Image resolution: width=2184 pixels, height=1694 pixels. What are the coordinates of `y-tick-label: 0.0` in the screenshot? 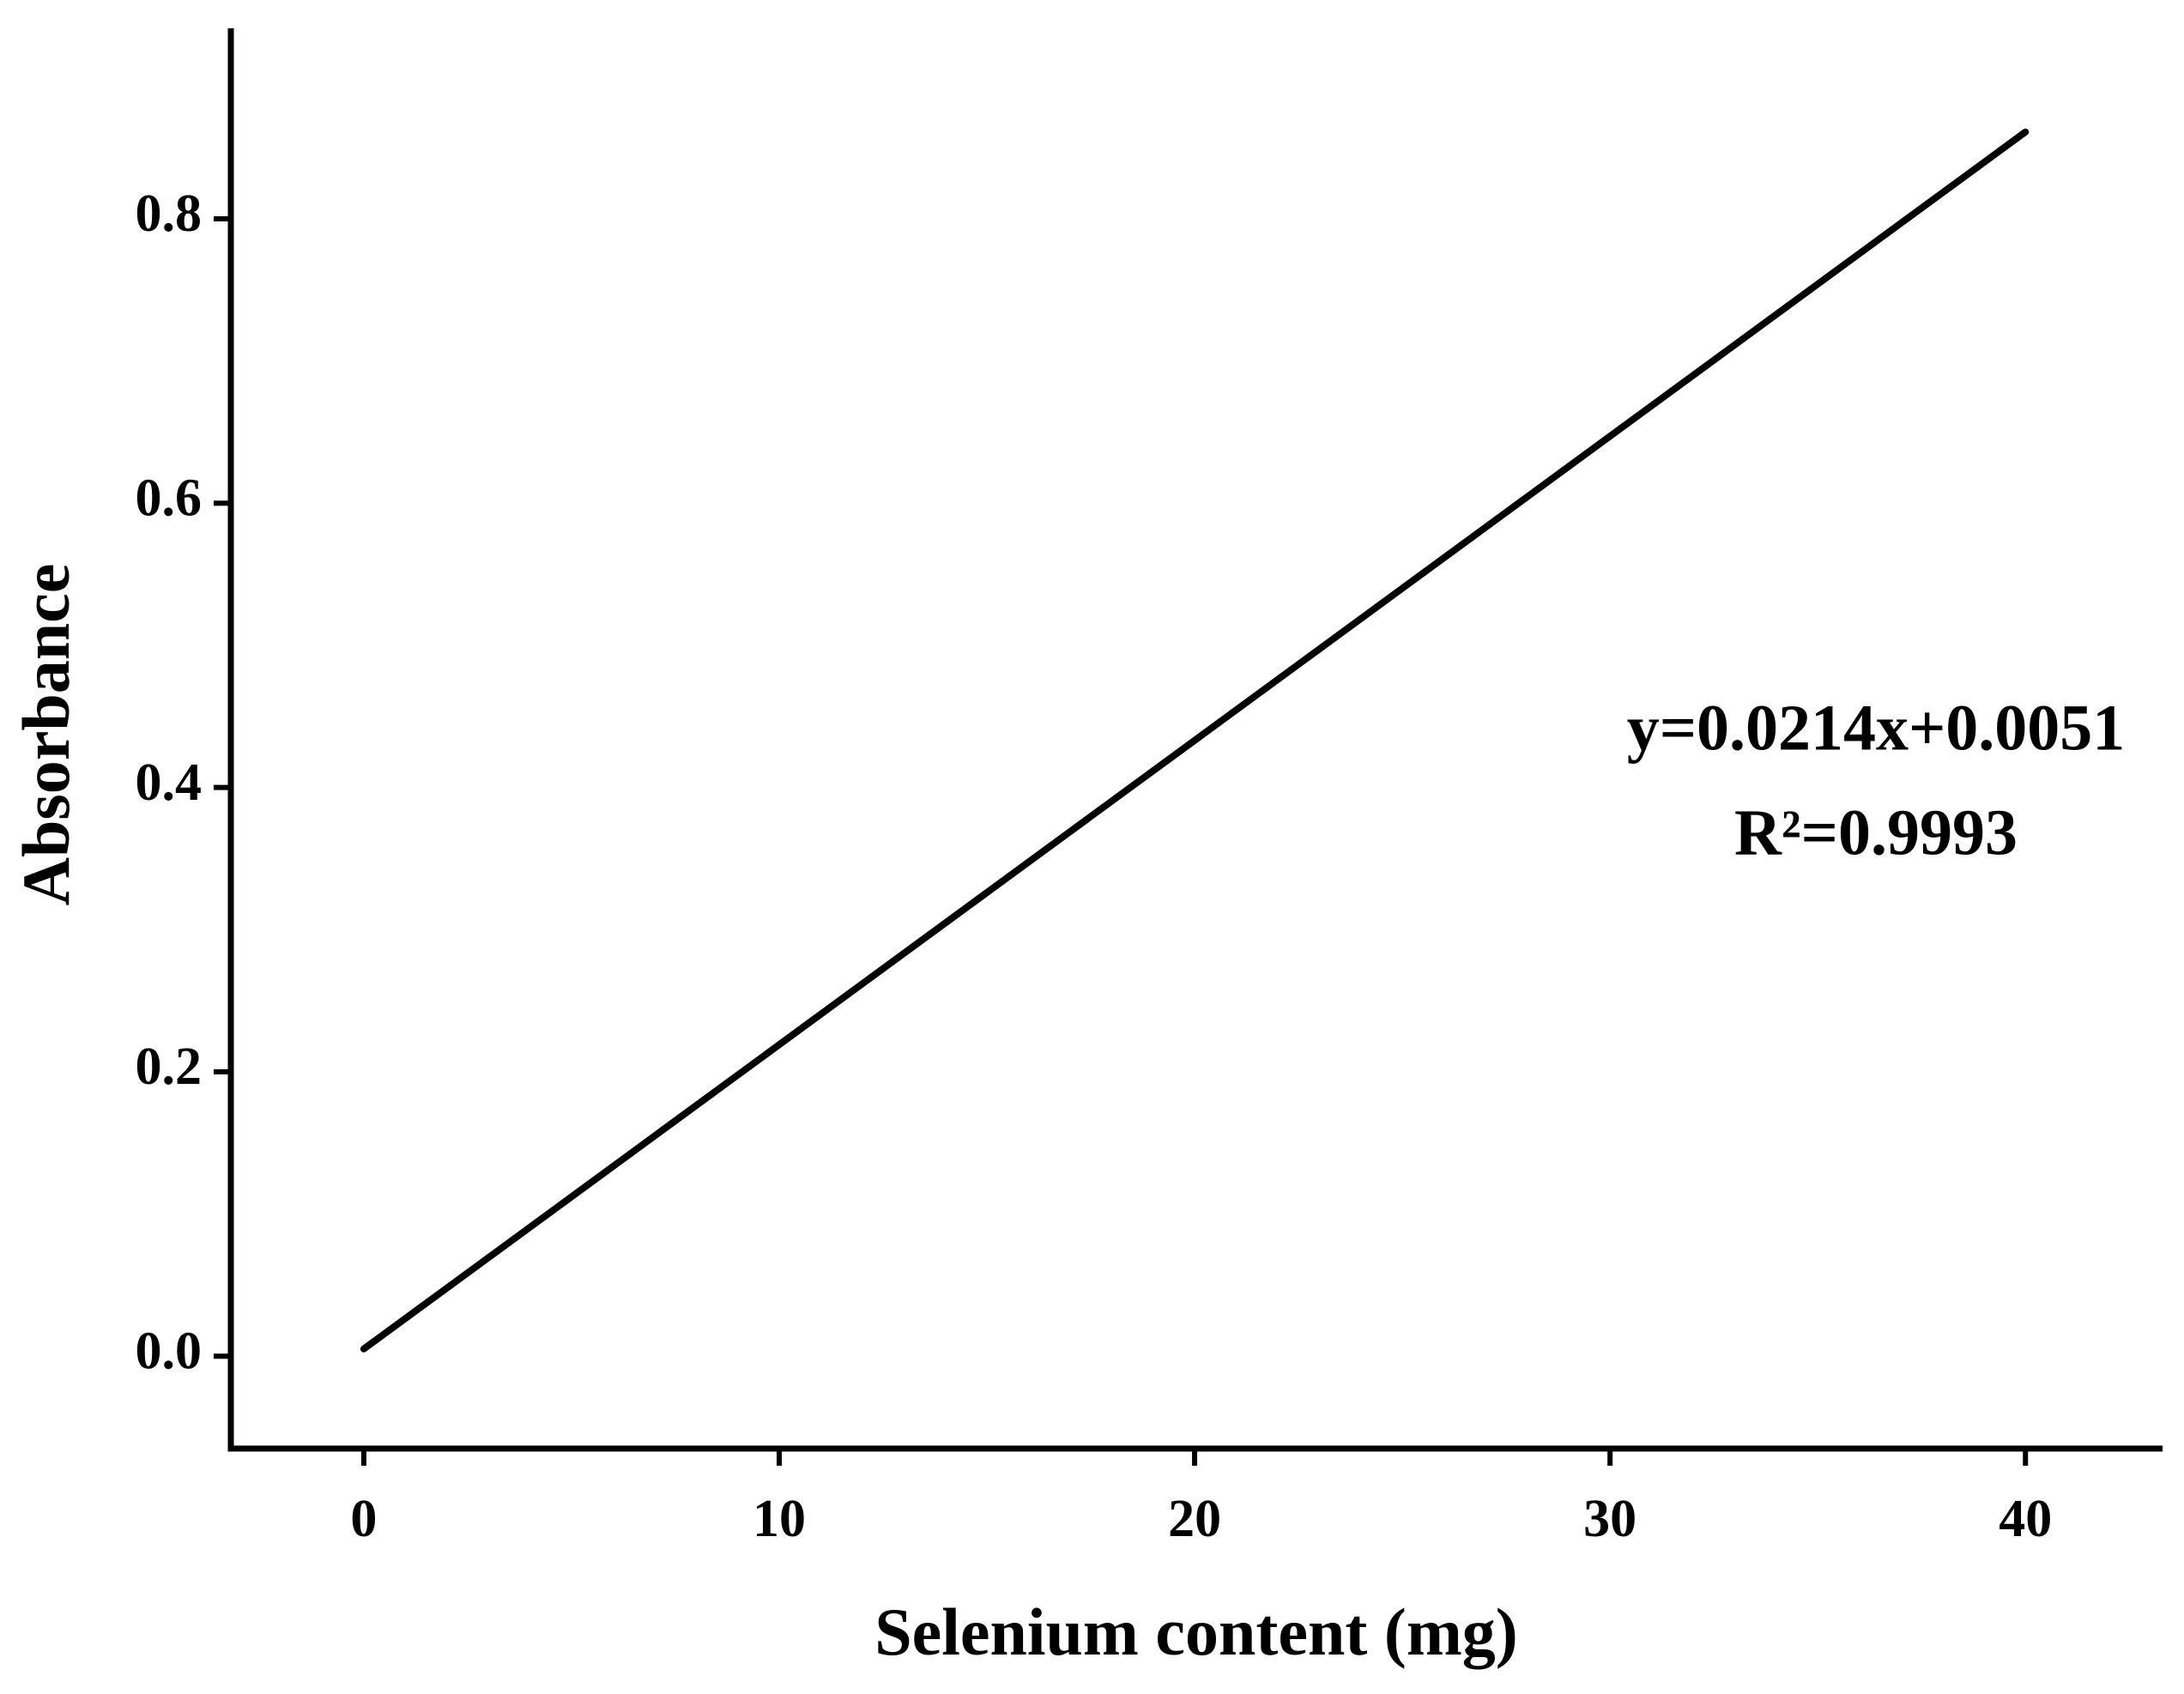 It's located at (169, 1351).